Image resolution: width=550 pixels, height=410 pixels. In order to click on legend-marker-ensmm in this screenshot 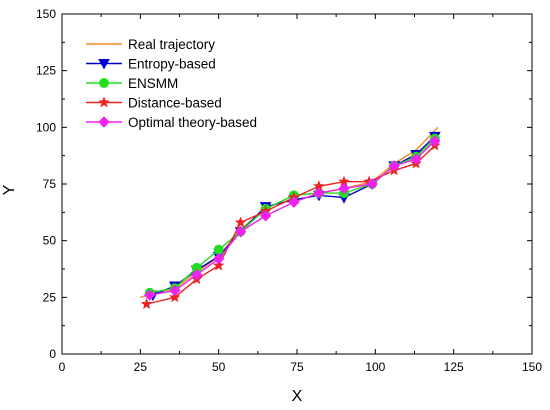, I will do `click(104, 83)`.